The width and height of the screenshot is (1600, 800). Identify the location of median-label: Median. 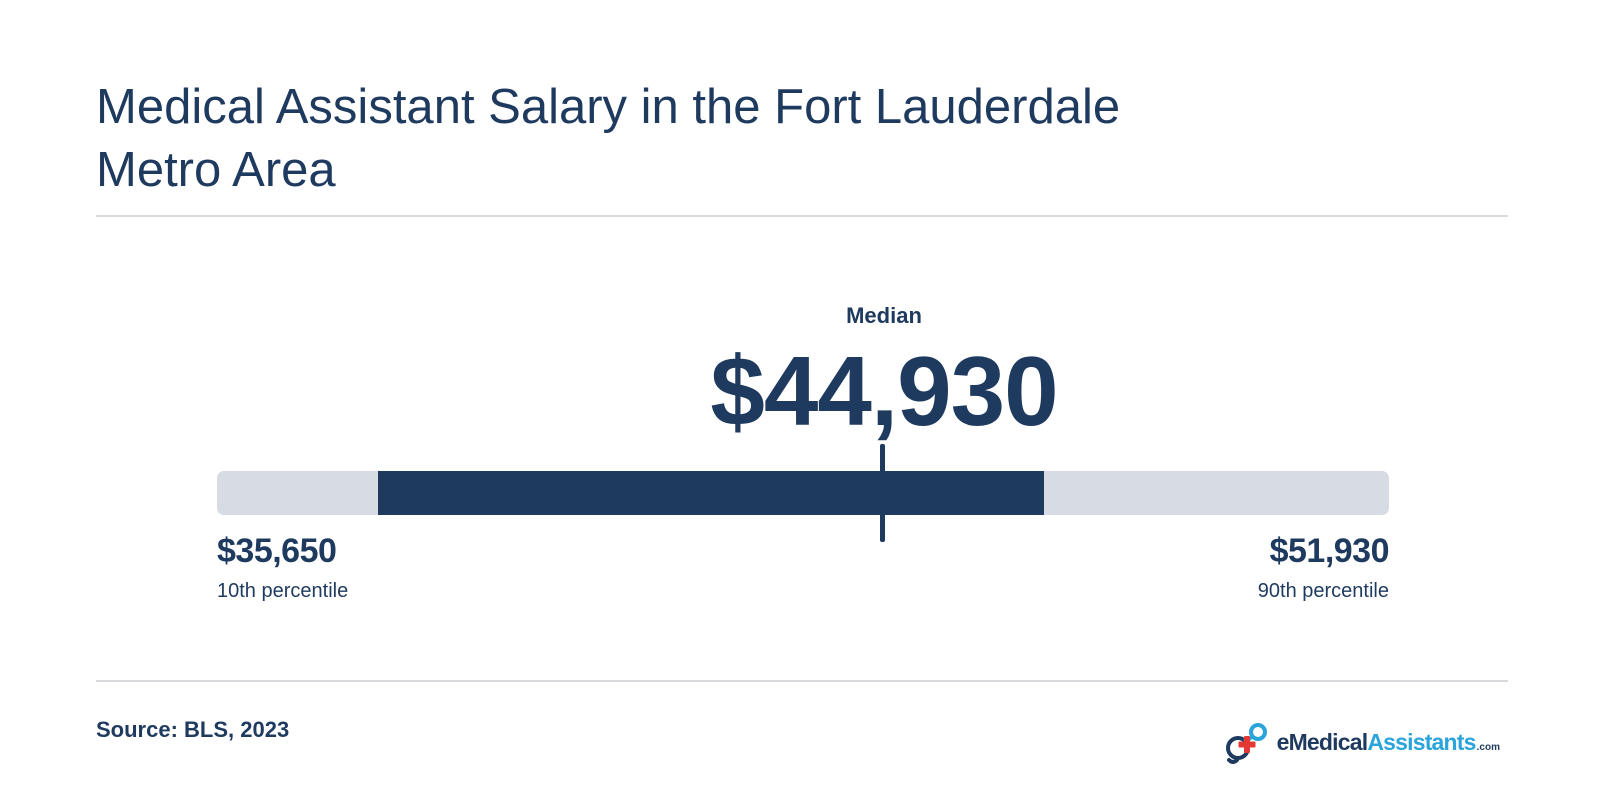
(884, 315).